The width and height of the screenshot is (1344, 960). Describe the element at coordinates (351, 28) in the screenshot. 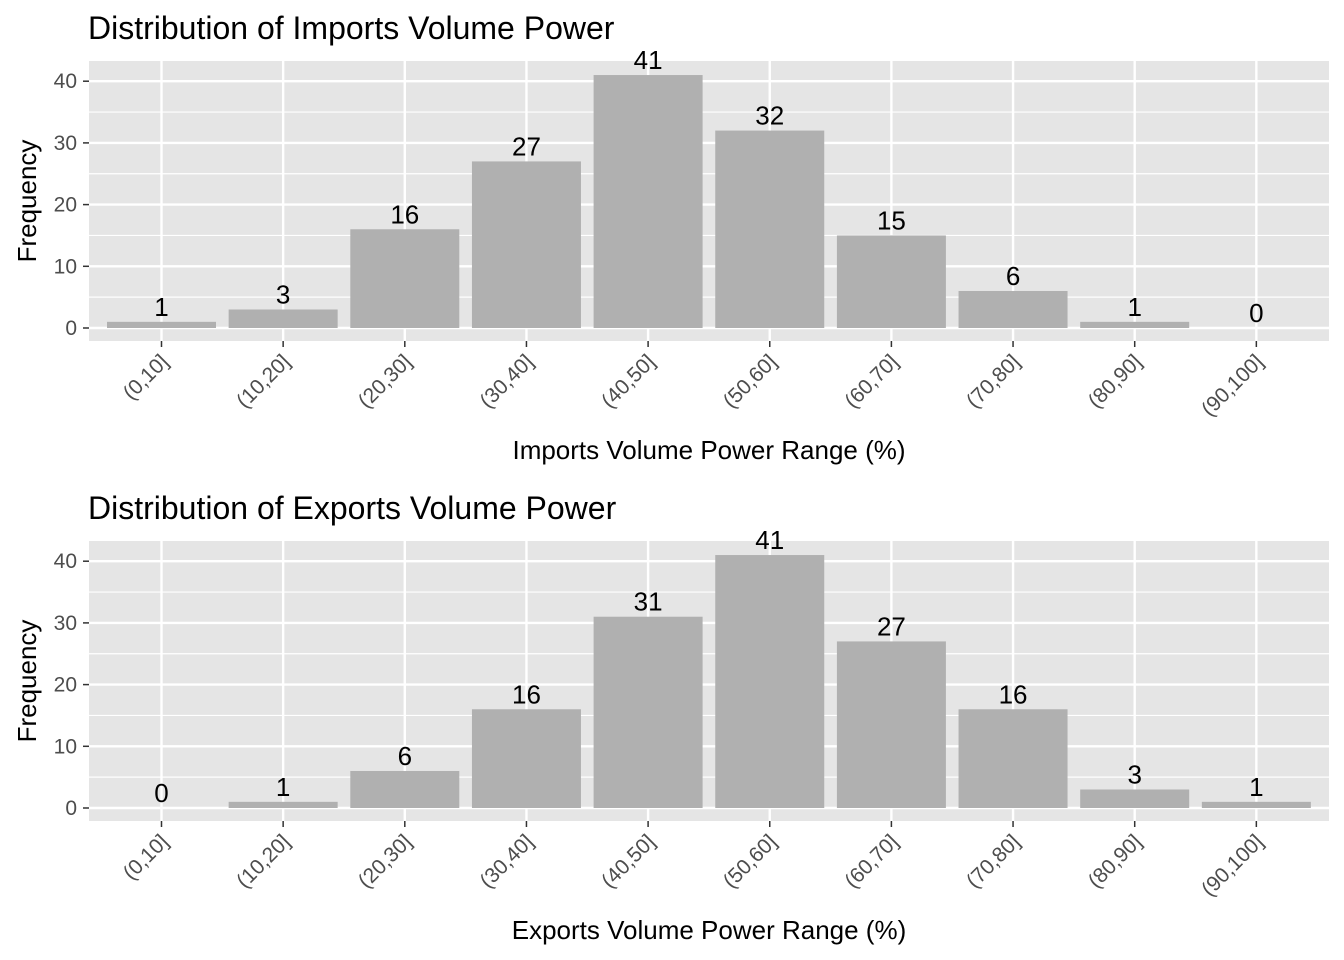

I see `imports-chart-title: Distribution of Imports Volume Power` at that location.